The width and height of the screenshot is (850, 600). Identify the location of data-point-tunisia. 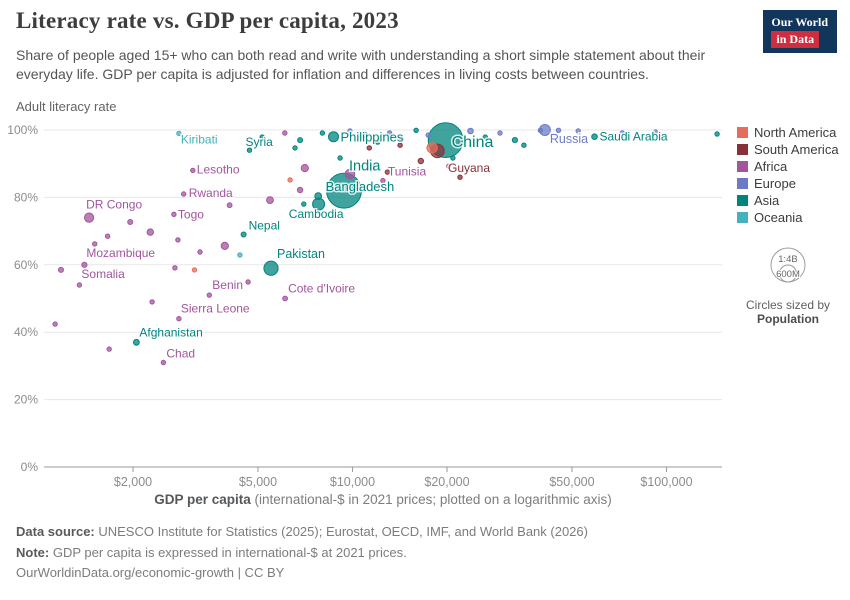
(383, 180).